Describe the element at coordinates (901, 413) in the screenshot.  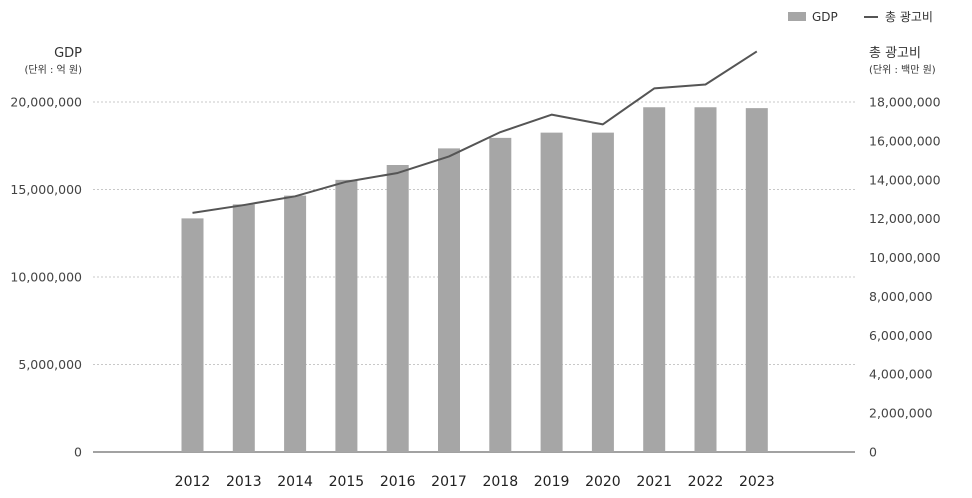
I see `right-tick-label: 2,000,000` at that location.